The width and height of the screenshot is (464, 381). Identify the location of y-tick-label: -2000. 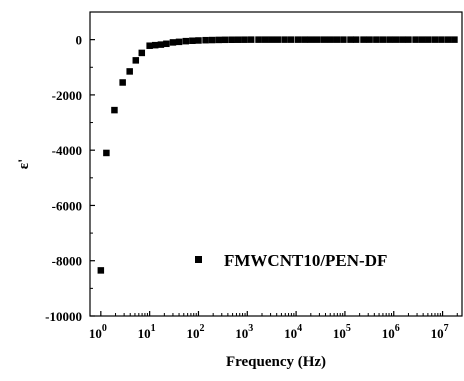
(67, 95).